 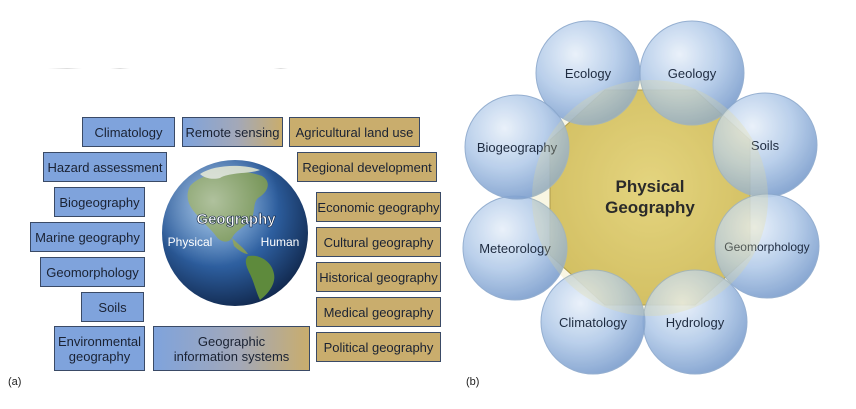 What do you see at coordinates (280, 242) in the screenshot?
I see `globe-right-label: Human` at bounding box center [280, 242].